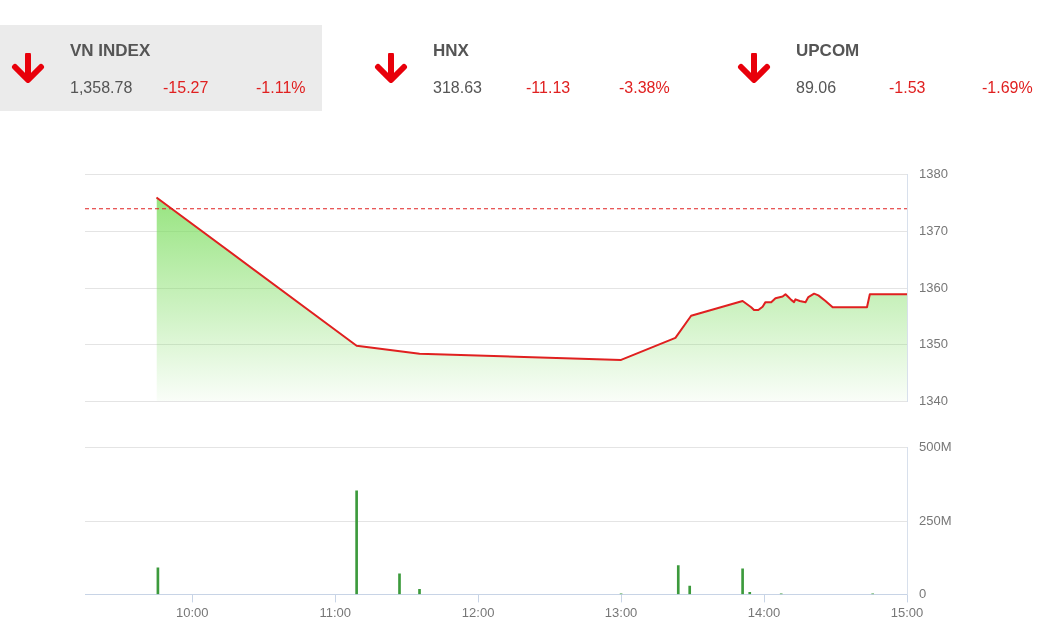 This screenshot has width=1050, height=630. What do you see at coordinates (933, 230) in the screenshot?
I see `y-tick-label: 1370` at bounding box center [933, 230].